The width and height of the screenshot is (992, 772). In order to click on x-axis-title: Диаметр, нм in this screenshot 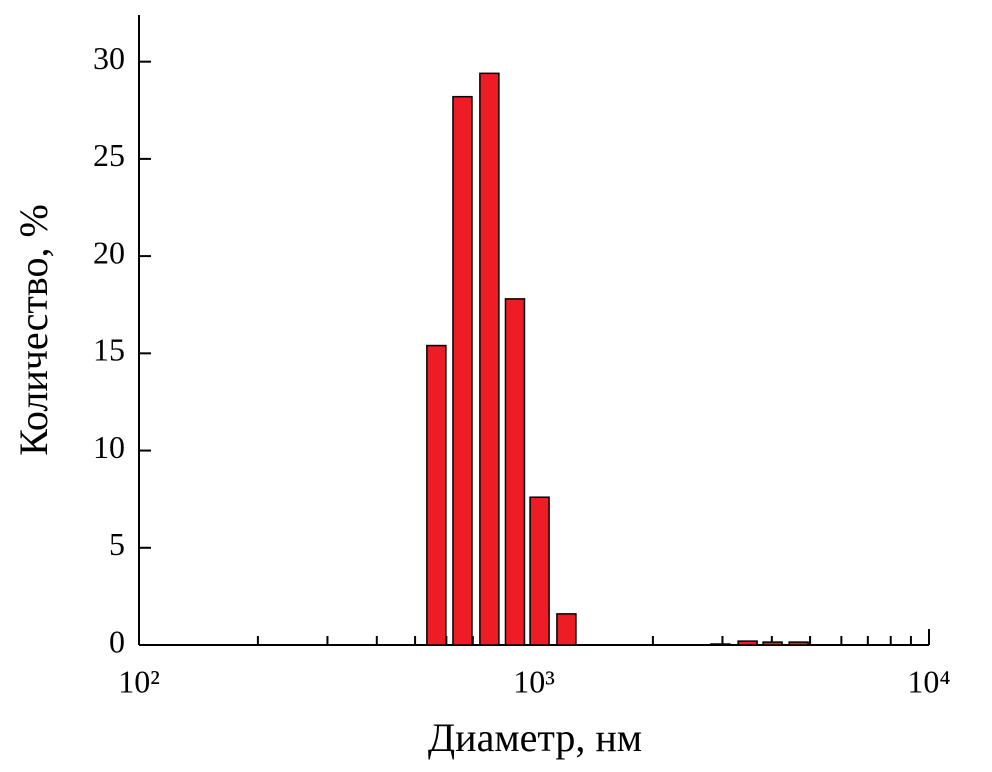, I will do `click(535, 737)`.